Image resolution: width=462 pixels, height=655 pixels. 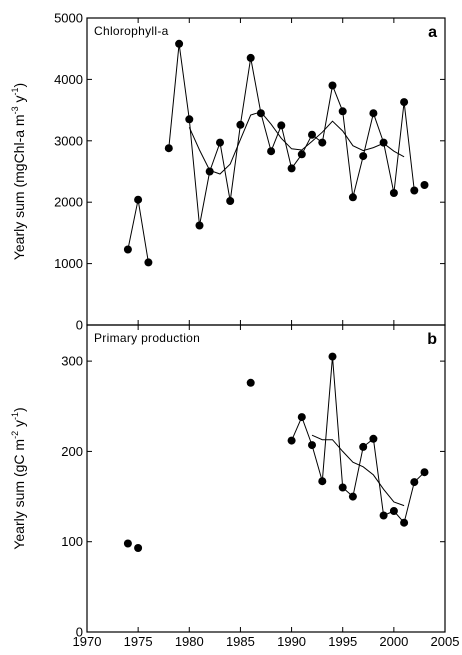 What do you see at coordinates (19, 187) in the screenshot?
I see `y-axis-label-text: Yearly sum (mgChl-a m` at bounding box center [19, 187].